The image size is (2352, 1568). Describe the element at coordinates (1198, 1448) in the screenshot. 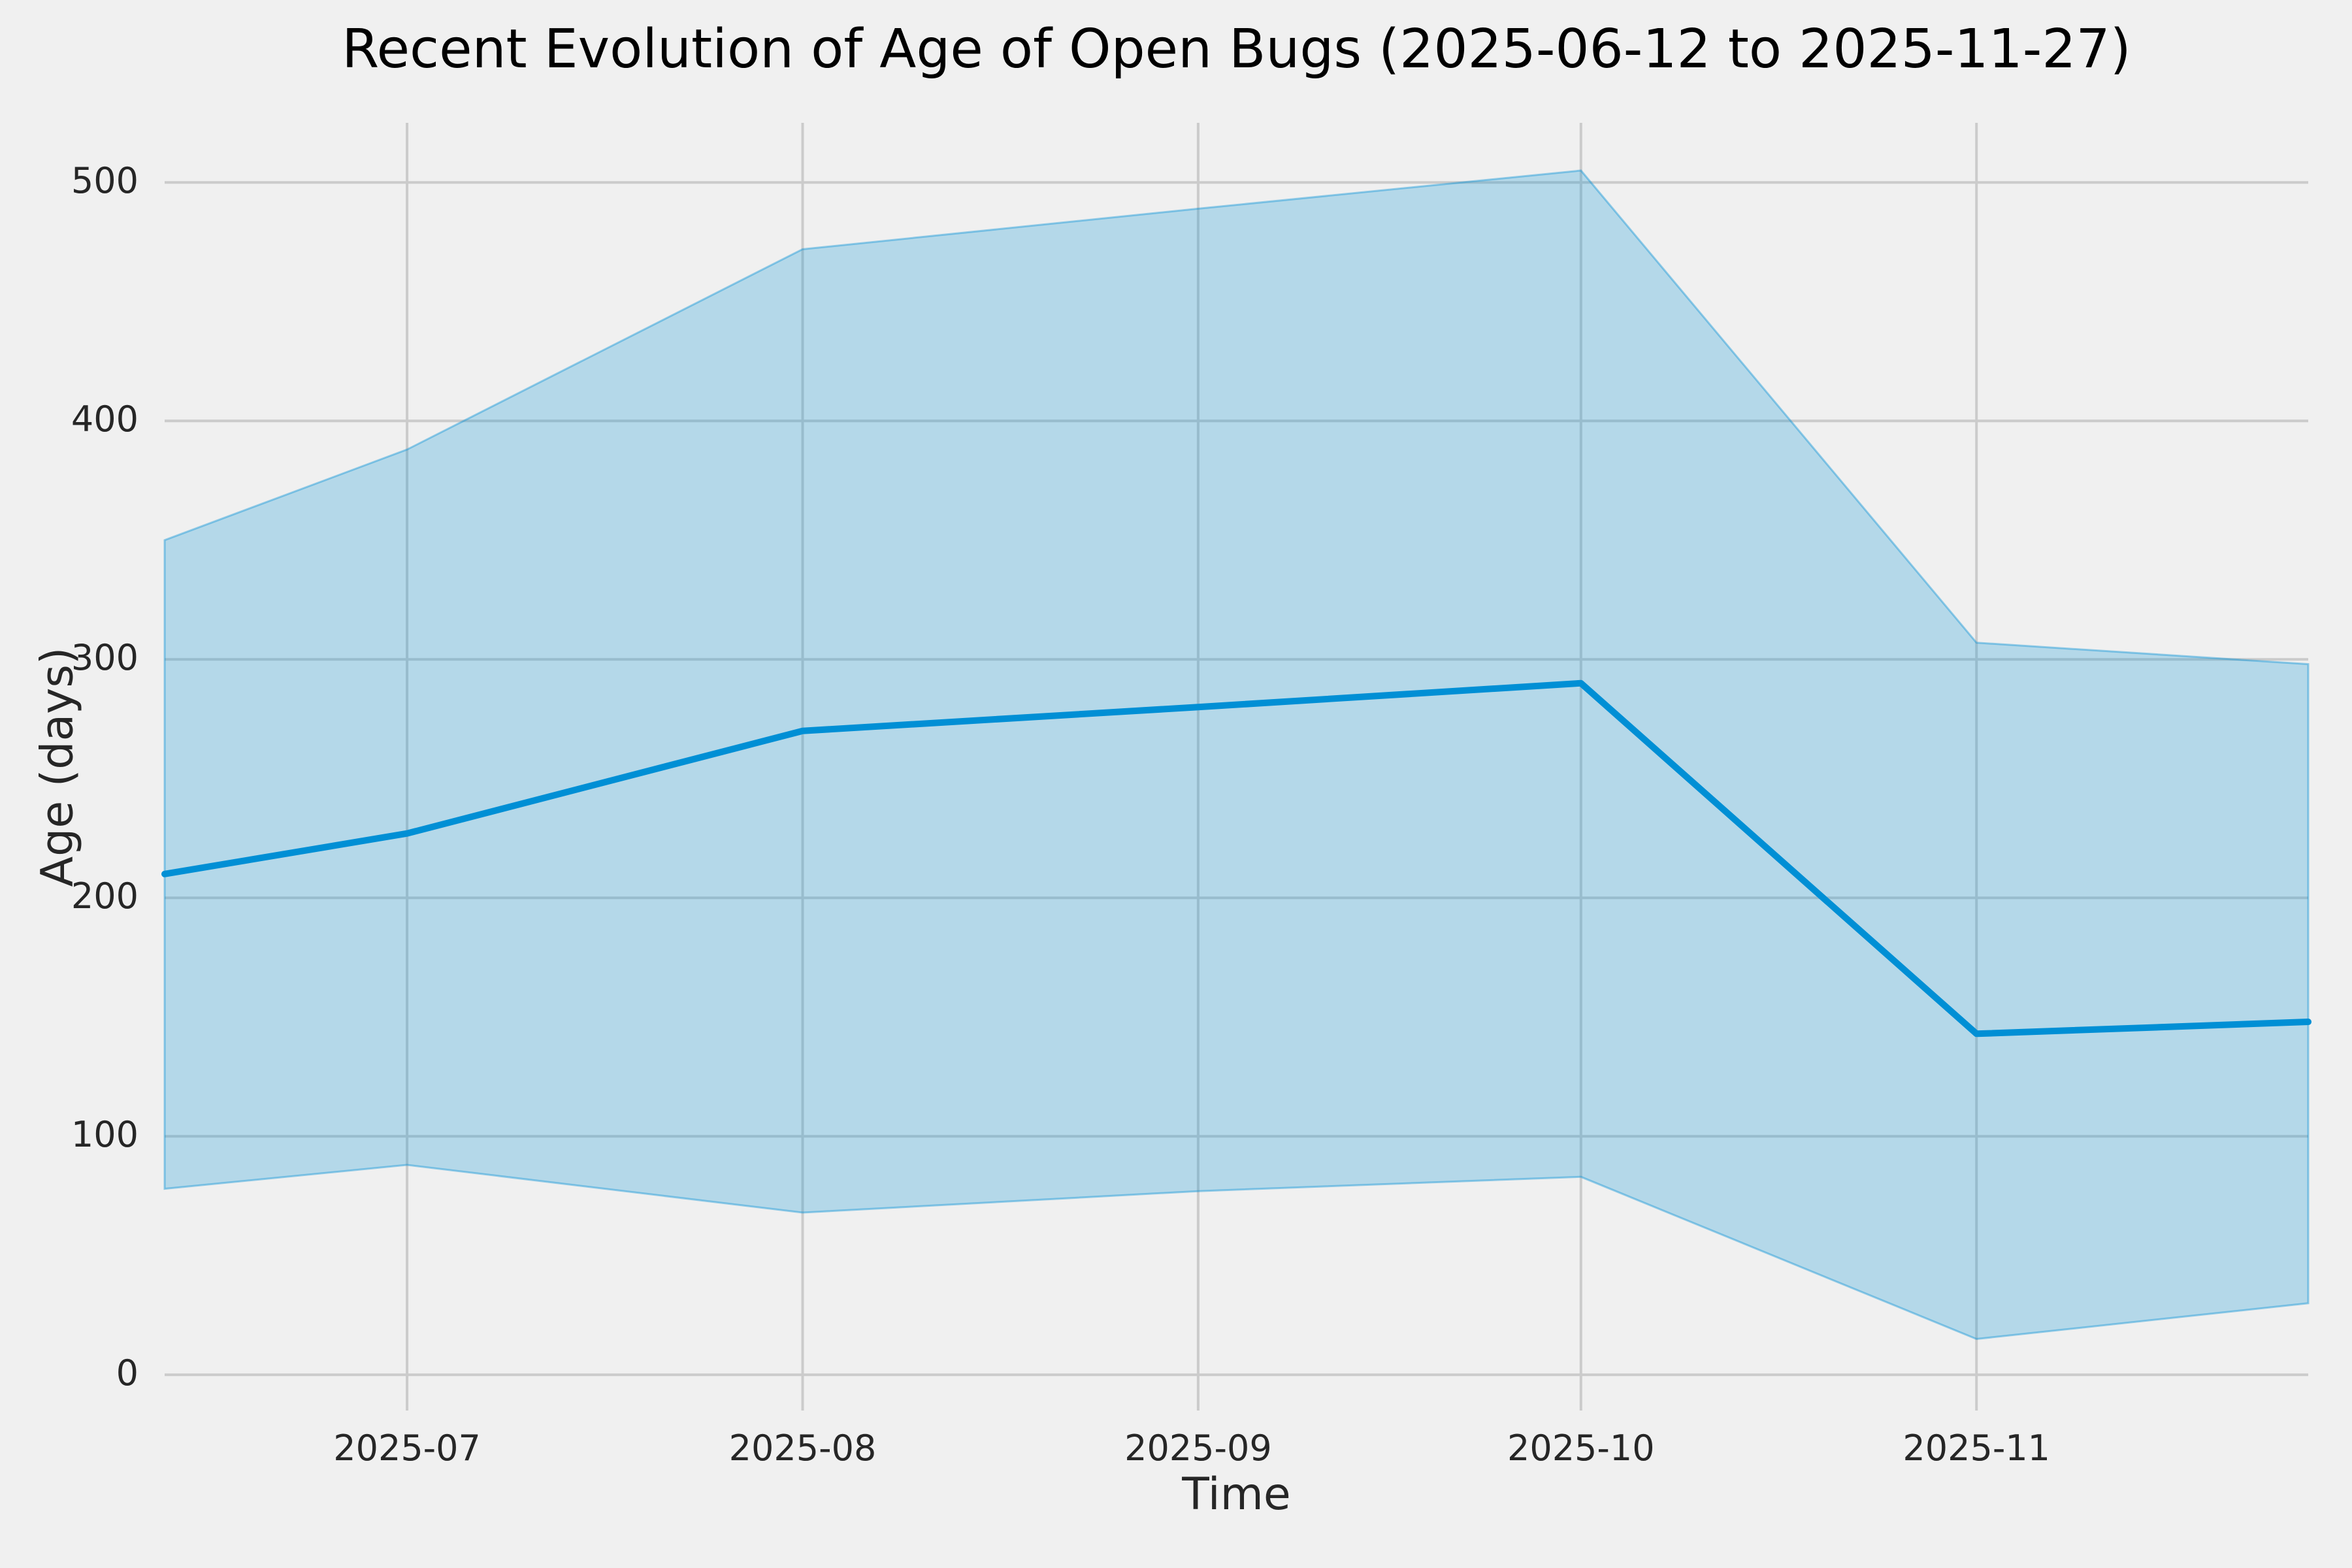

I see `x-tick-label: 2025-09` at that location.